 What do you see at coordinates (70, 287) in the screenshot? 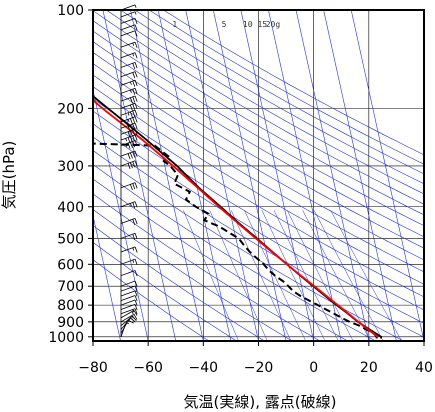
I see `y-tick-label: 700` at bounding box center [70, 287].